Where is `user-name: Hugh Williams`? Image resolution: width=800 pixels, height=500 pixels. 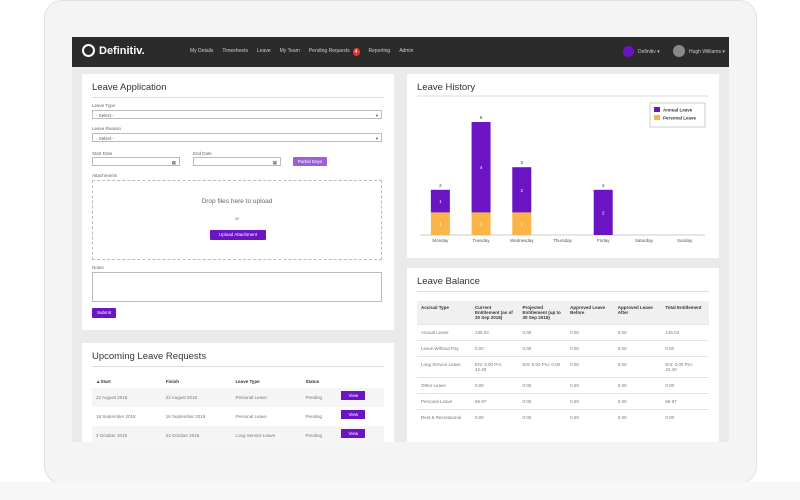
user-name: Hugh Williams is located at coordinates (705, 52).